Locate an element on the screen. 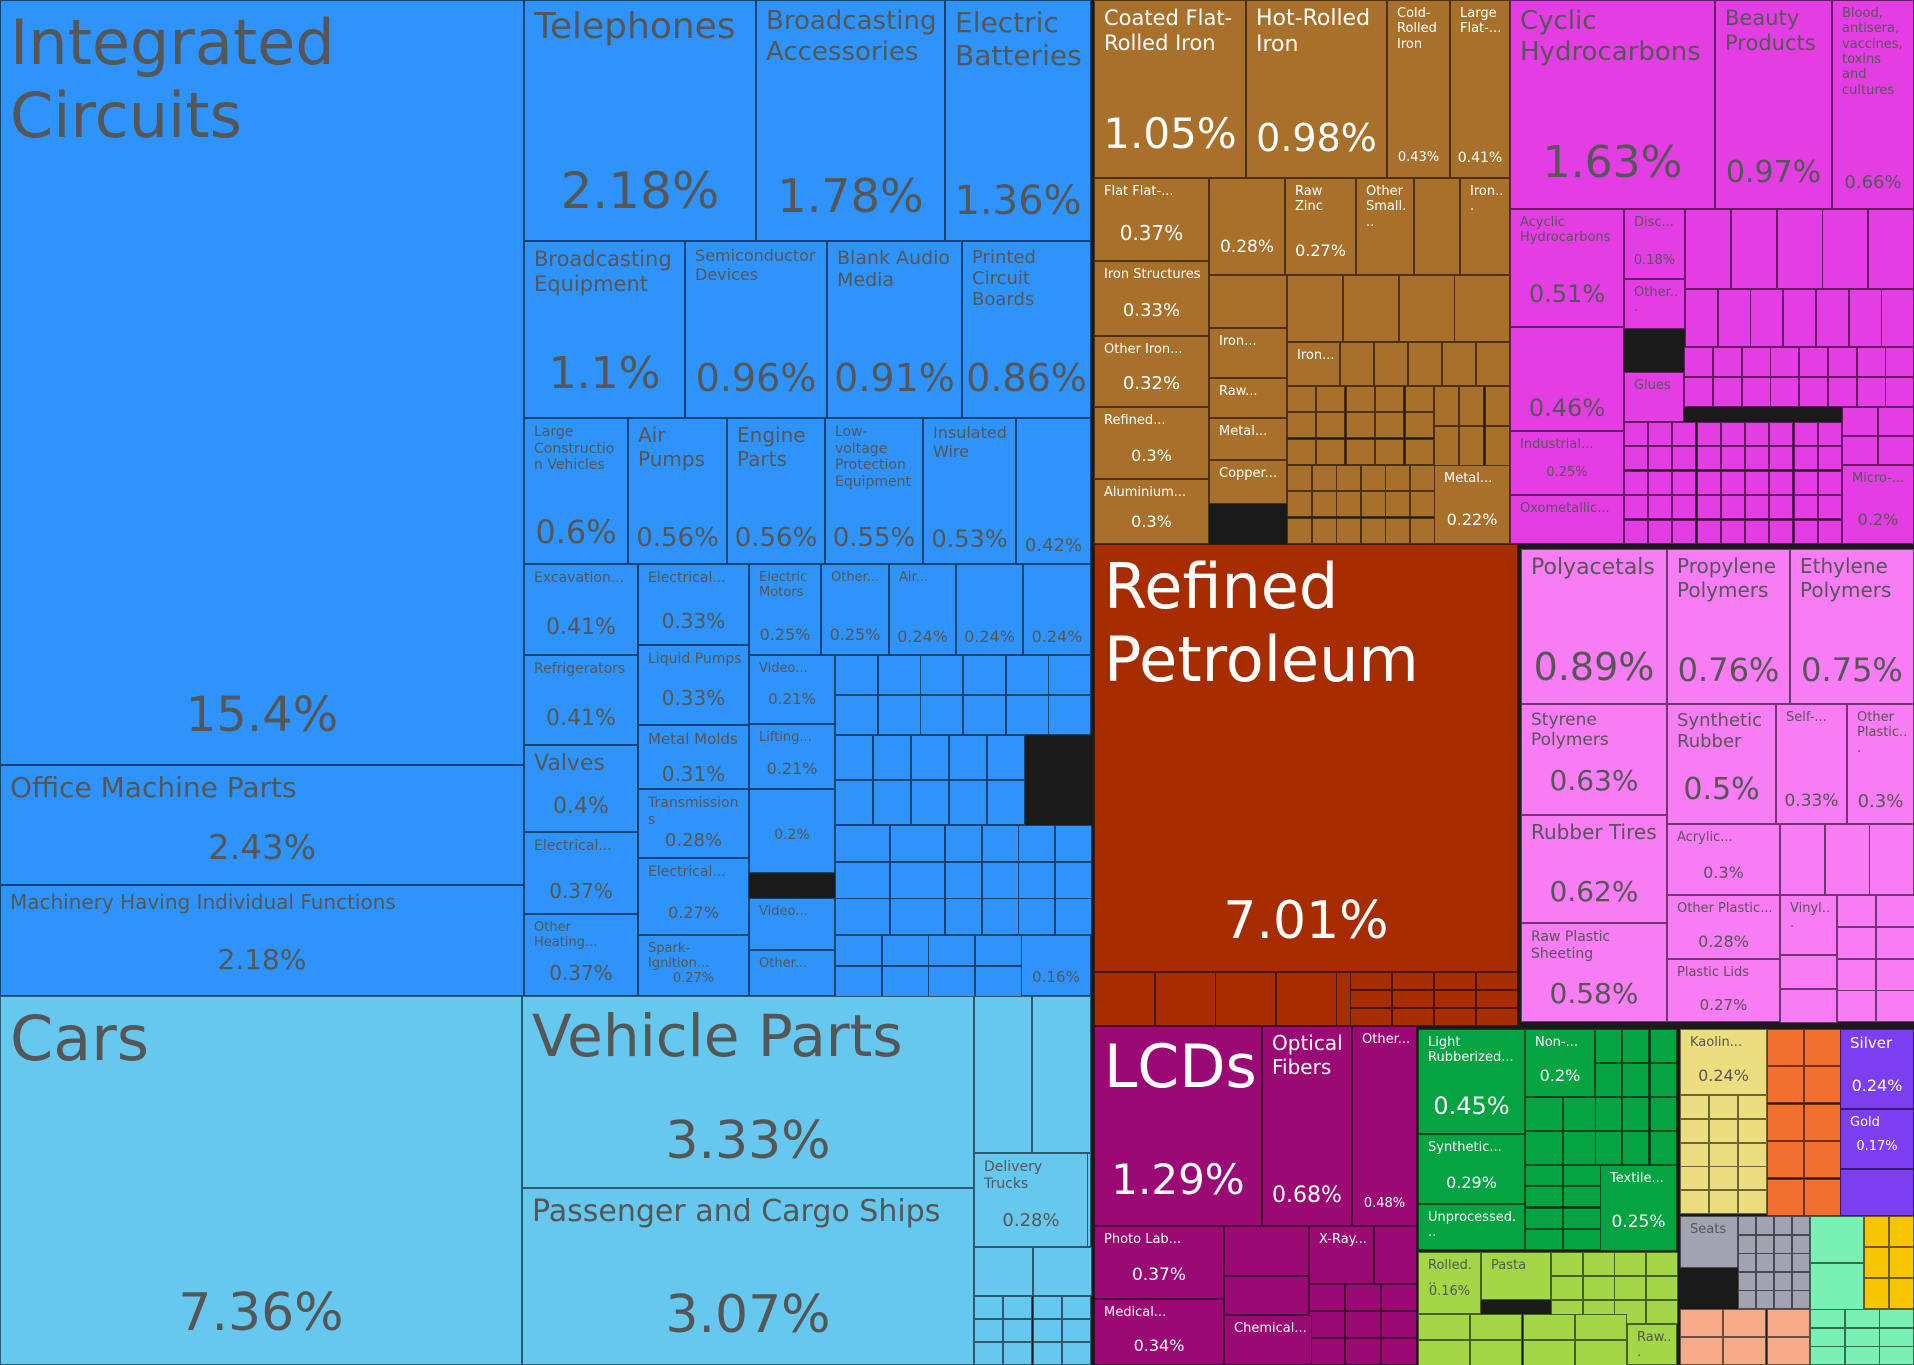 This screenshot has width=1914, height=1365. treemap-cell-electric-batteries: Electric Batteries 1.36% is located at coordinates (1018, 120).